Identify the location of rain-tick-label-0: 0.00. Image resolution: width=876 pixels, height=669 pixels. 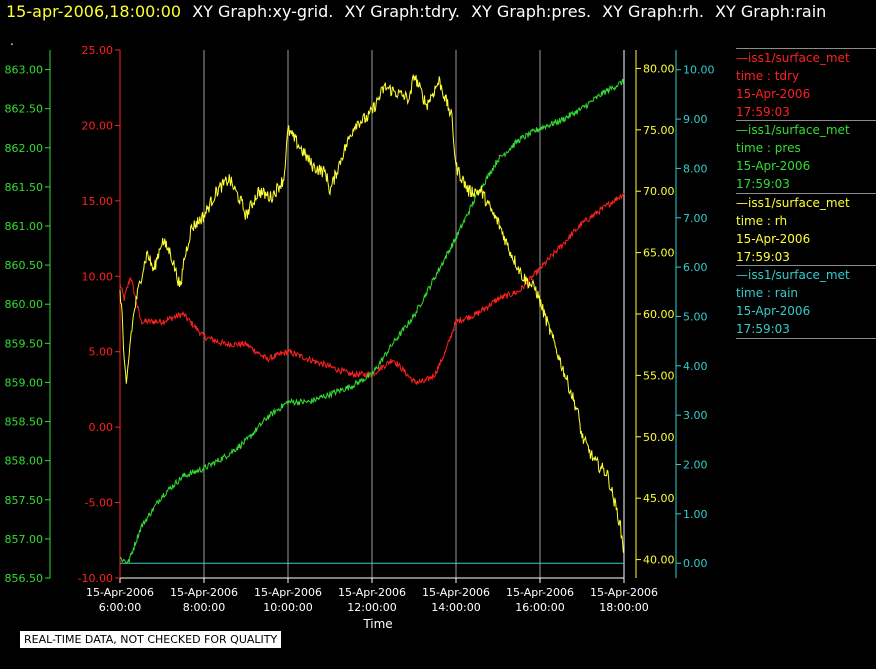
(695, 563).